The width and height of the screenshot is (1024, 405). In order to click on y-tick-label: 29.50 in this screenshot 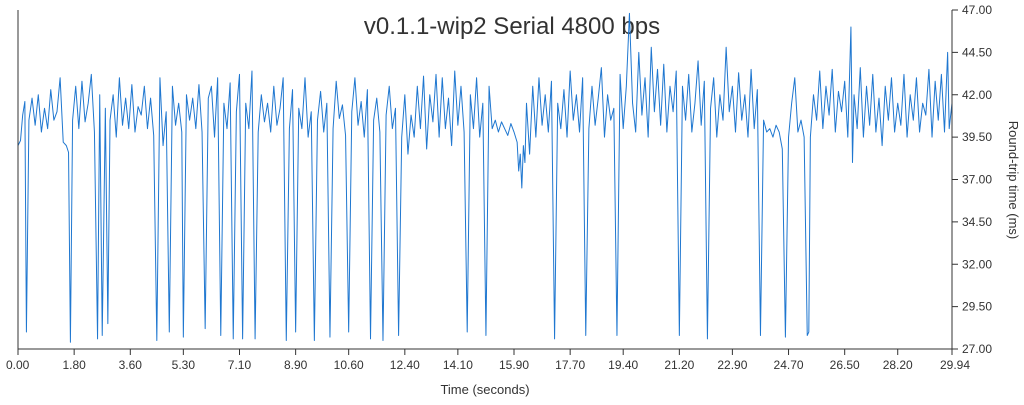, I will do `click(977, 307)`.